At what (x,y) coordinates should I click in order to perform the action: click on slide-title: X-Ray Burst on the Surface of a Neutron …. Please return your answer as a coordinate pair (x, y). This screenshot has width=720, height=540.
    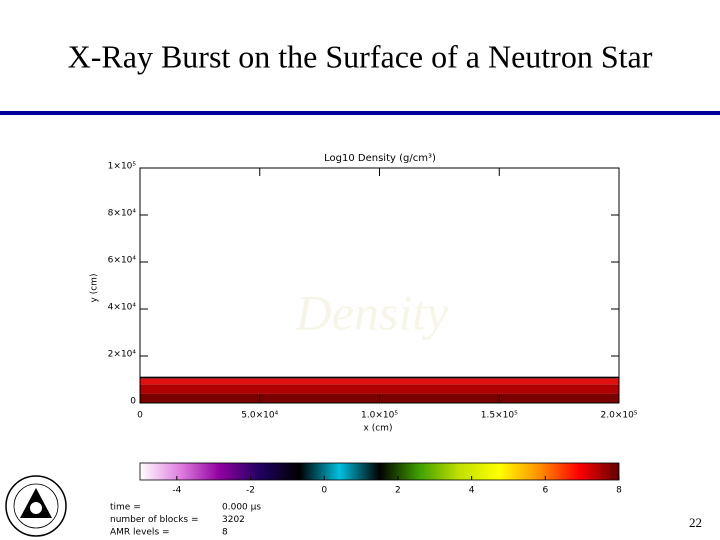
    Looking at the image, I should click on (360, 56).